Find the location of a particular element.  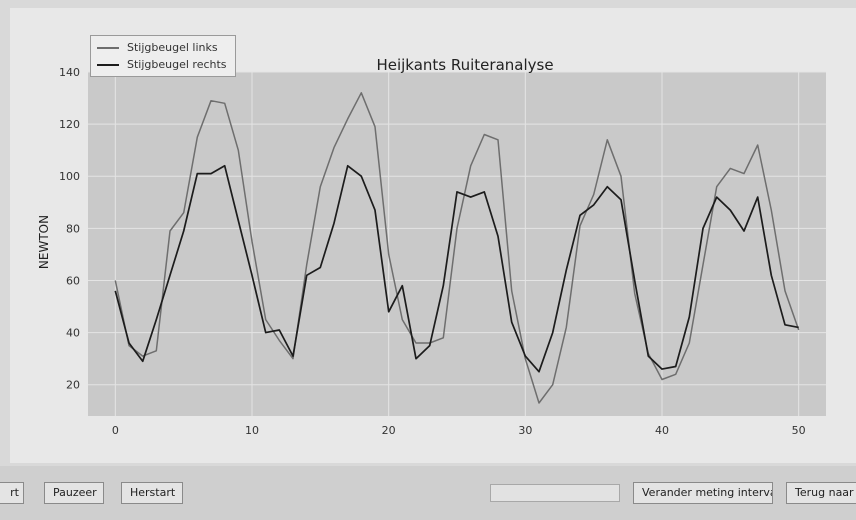

legend-entry-right: Stijgbeugel rechts is located at coordinates (162, 64).